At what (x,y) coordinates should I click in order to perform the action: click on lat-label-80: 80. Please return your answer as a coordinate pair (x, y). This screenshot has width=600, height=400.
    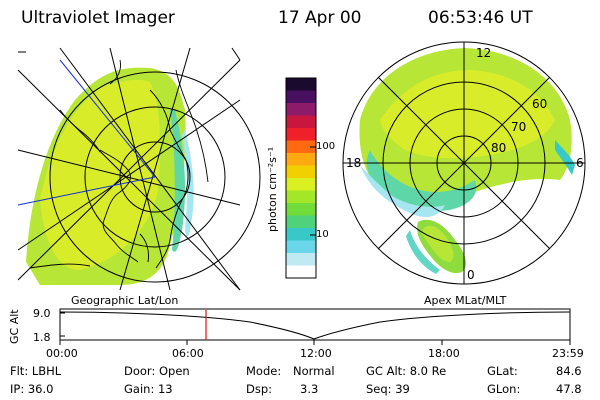
    Looking at the image, I should click on (499, 148).